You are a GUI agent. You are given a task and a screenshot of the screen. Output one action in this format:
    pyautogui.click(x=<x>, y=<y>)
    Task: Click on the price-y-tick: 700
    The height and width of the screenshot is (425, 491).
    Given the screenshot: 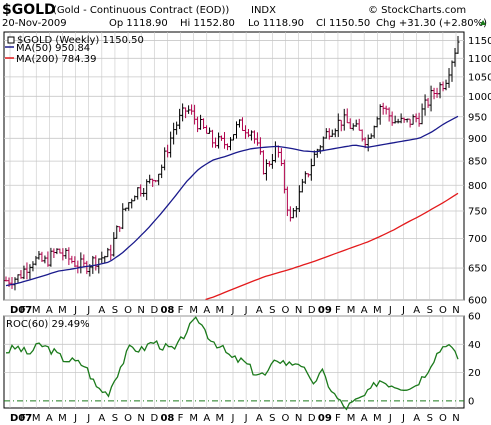 What is the action you would take?
    pyautogui.click(x=477, y=239)
    